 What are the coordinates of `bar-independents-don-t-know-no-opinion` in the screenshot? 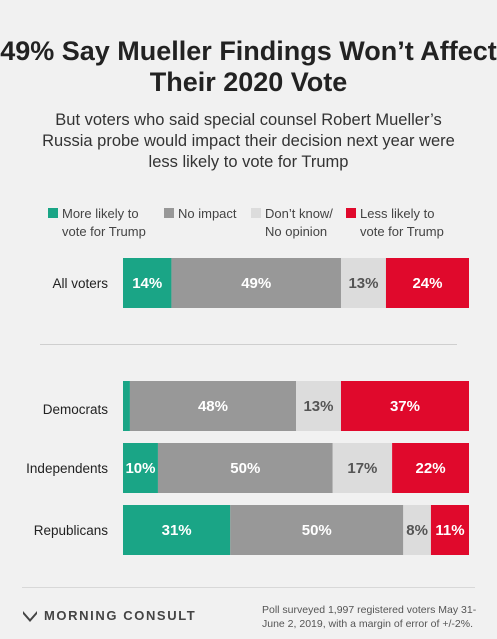 It's located at (362, 468).